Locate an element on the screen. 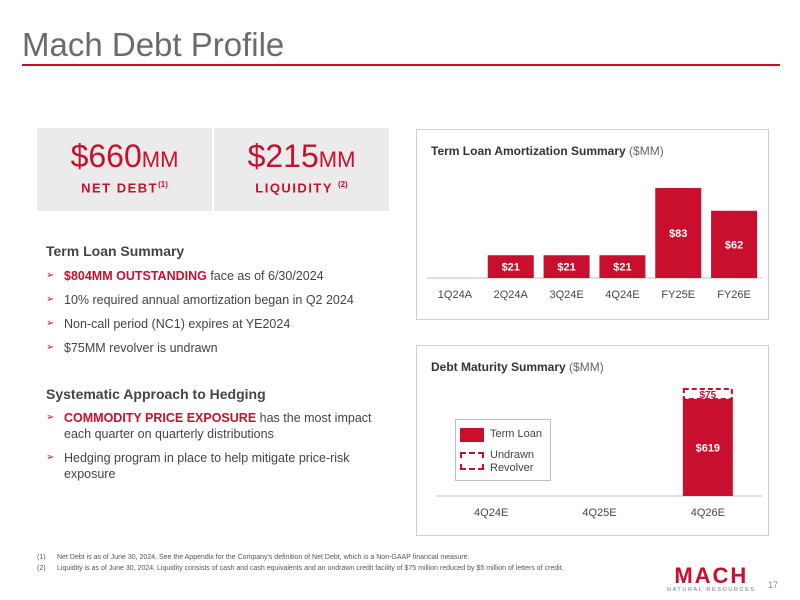  legend-term-loan-swatch is located at coordinates (472, 435).